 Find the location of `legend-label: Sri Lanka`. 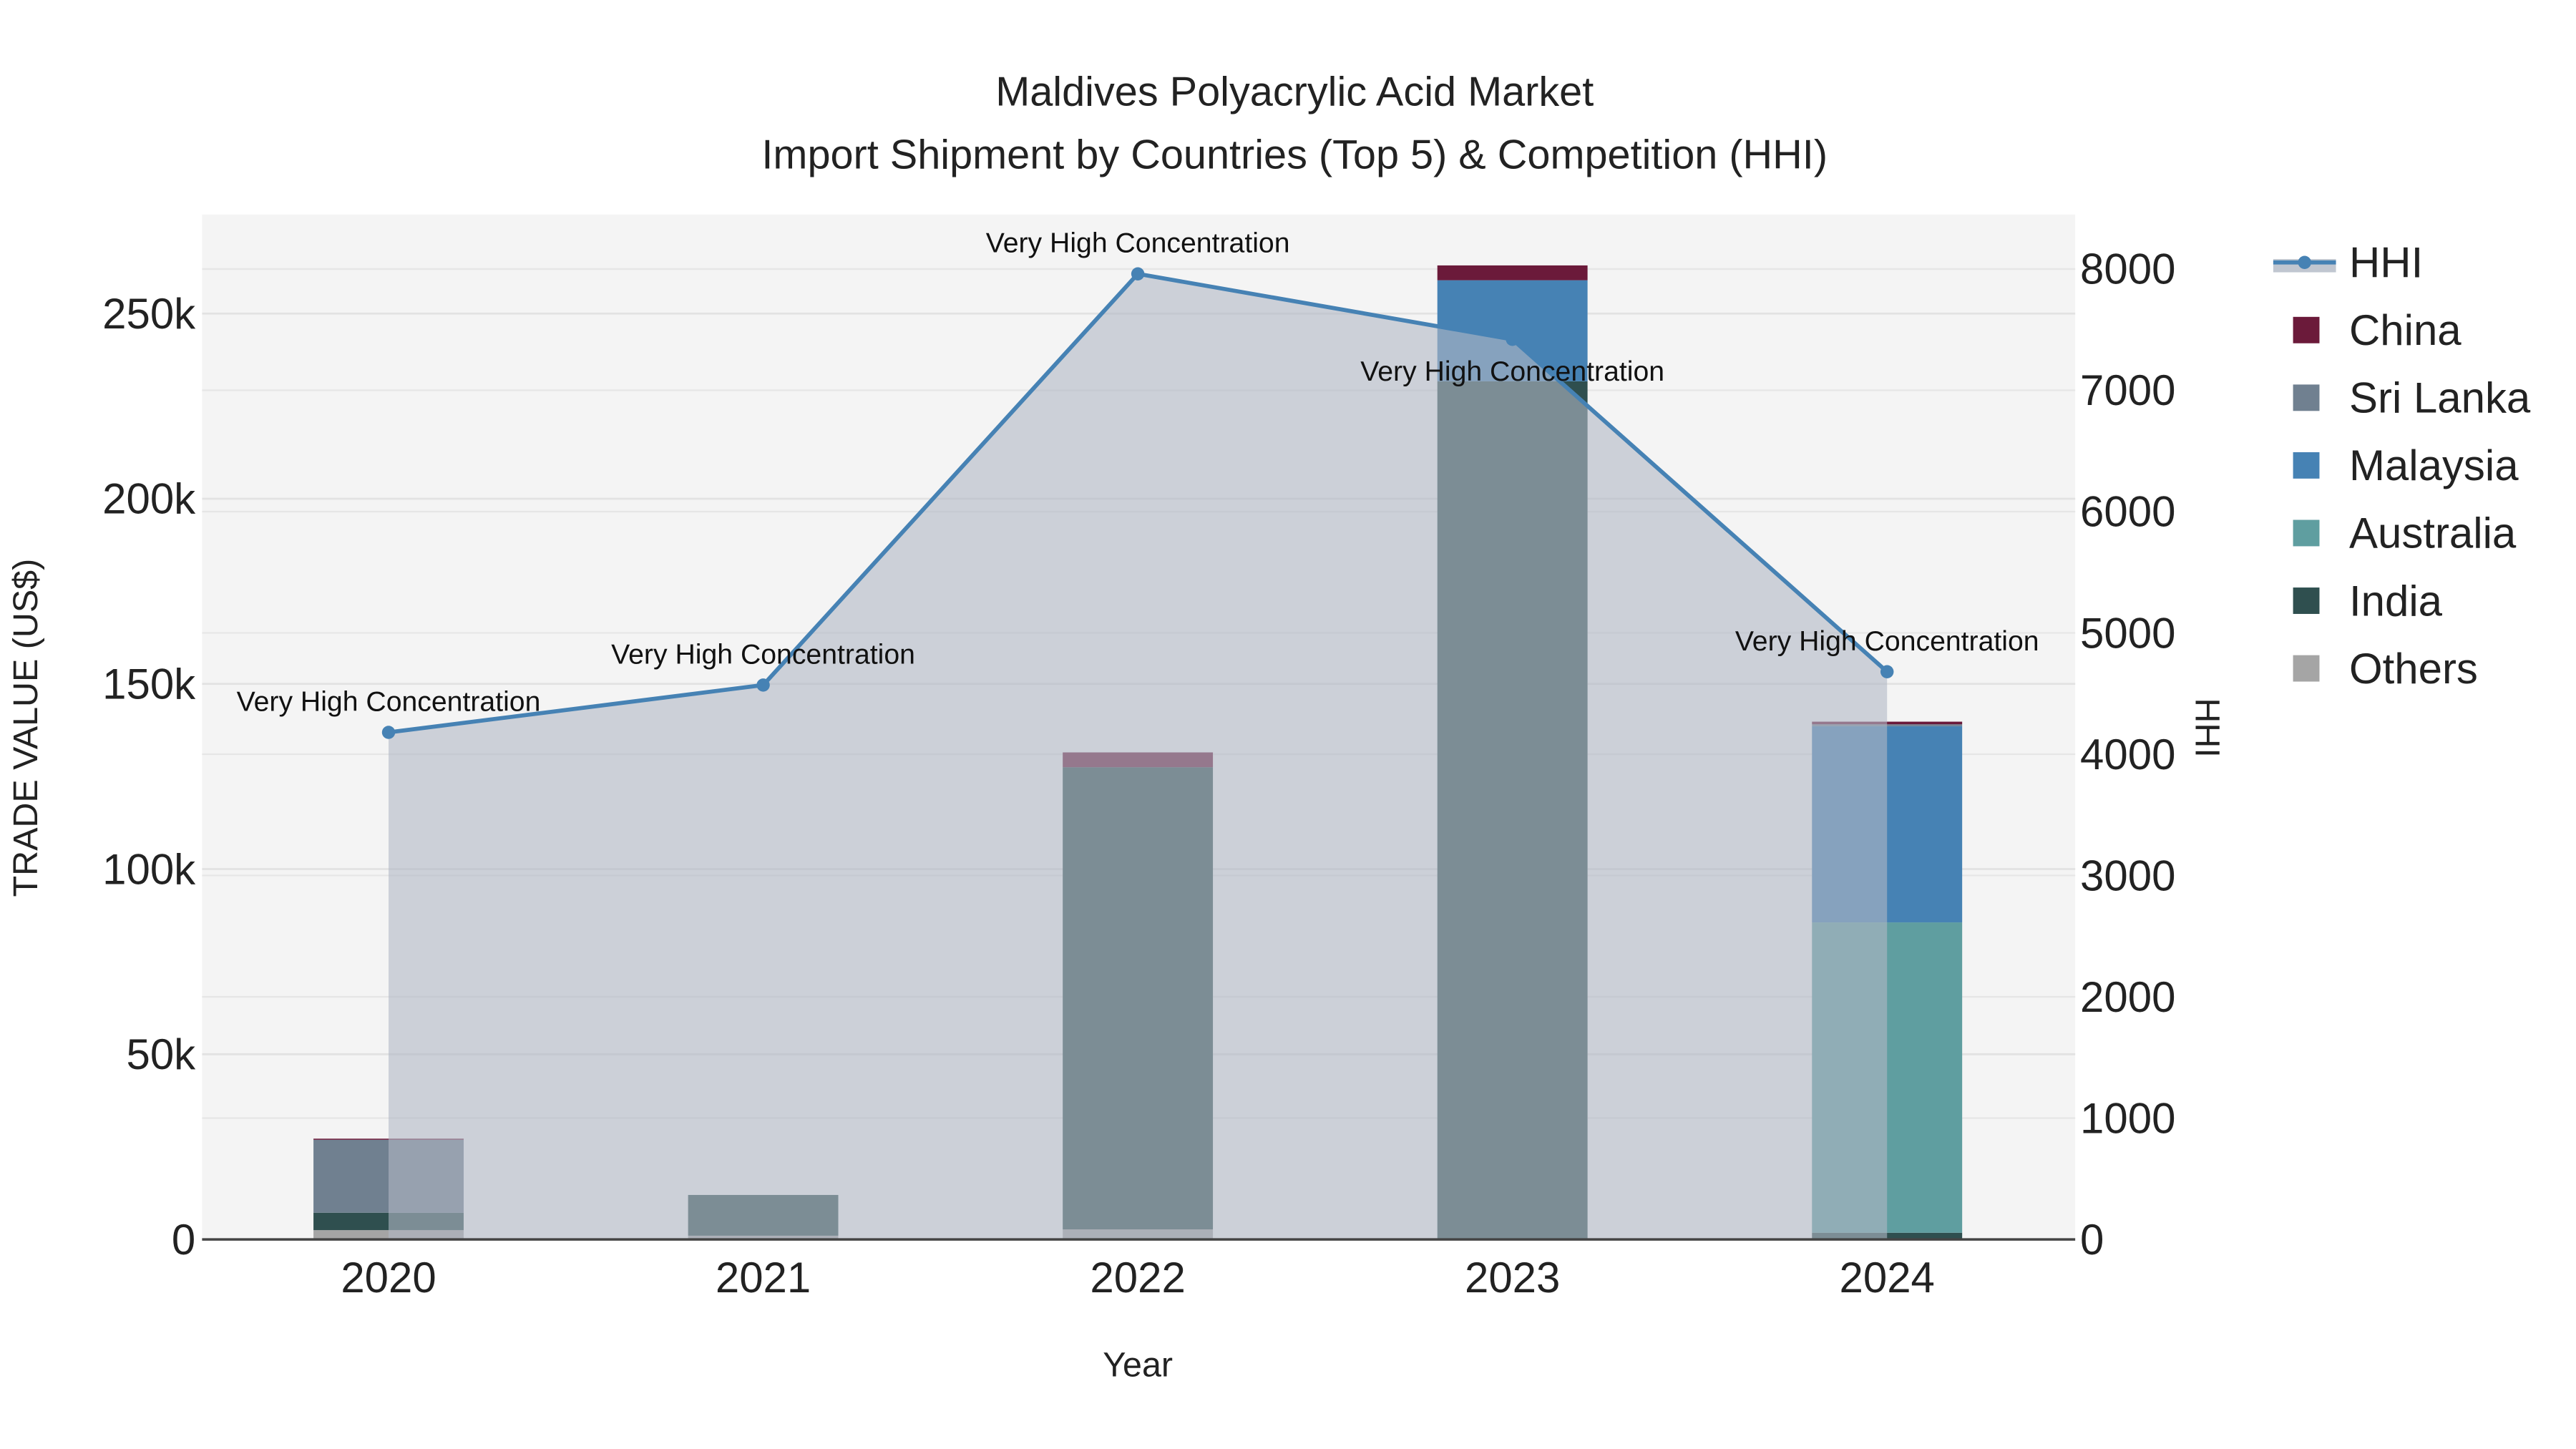

legend-label: Sri Lanka is located at coordinates (2440, 398).